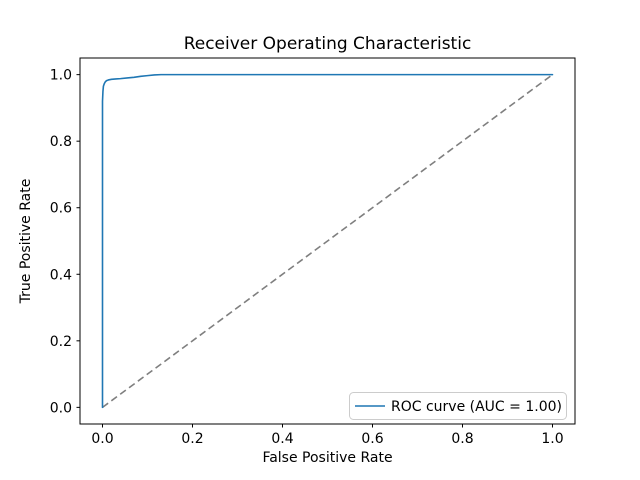 The width and height of the screenshot is (640, 480). What do you see at coordinates (372, 439) in the screenshot?
I see `x-tick-label: 0.6` at bounding box center [372, 439].